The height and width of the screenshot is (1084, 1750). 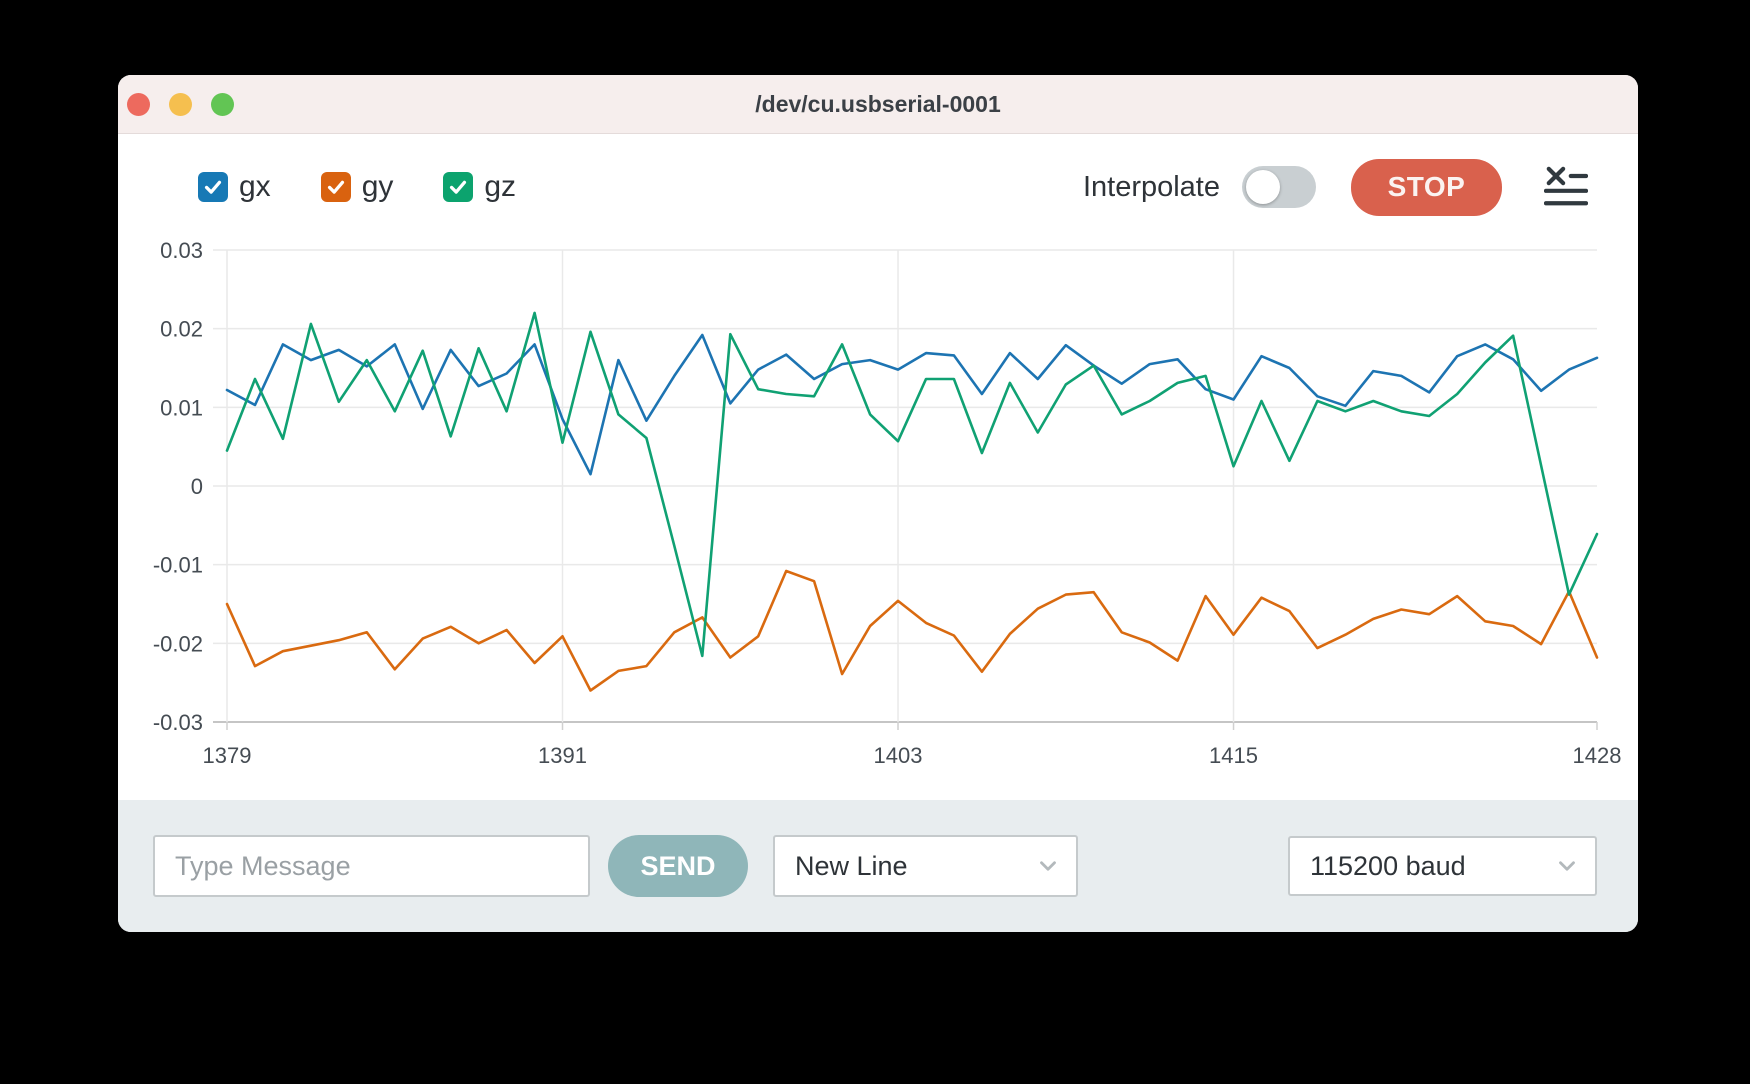 I want to click on svg-text: 0.02, so click(x=181, y=329).